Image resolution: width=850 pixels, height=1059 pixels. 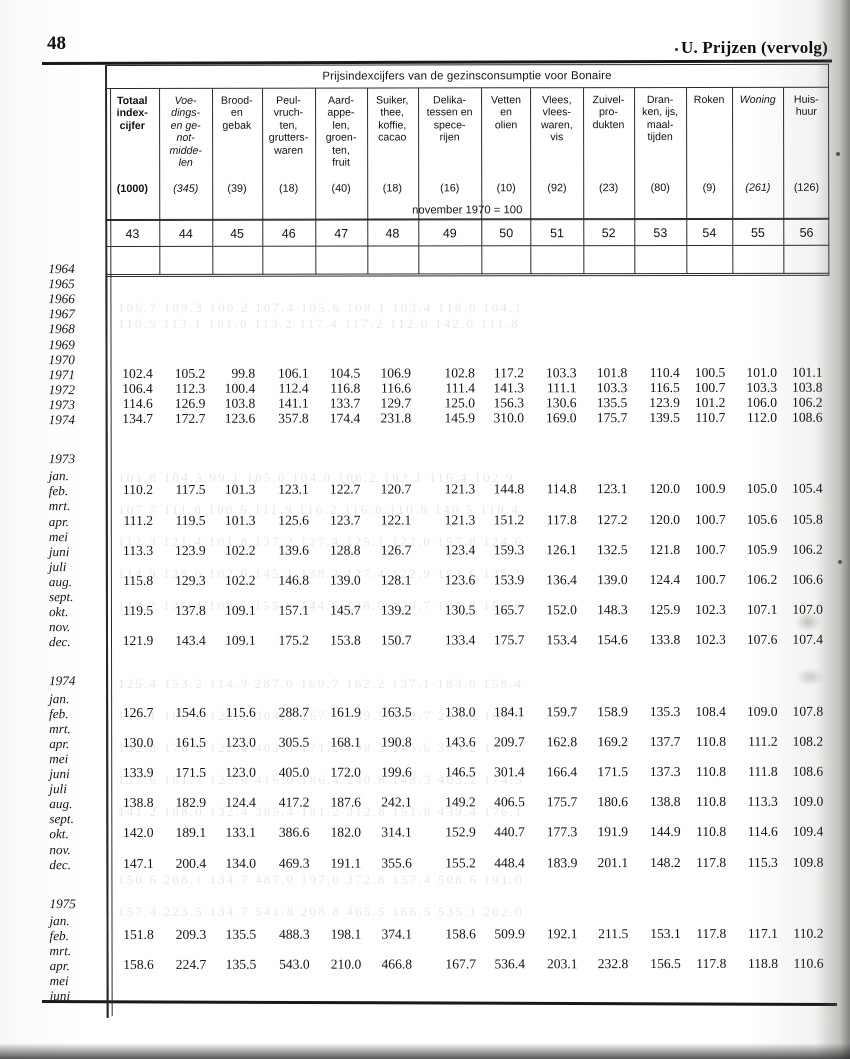 What do you see at coordinates (758, 187) in the screenshot?
I see `column-weight: (261)` at bounding box center [758, 187].